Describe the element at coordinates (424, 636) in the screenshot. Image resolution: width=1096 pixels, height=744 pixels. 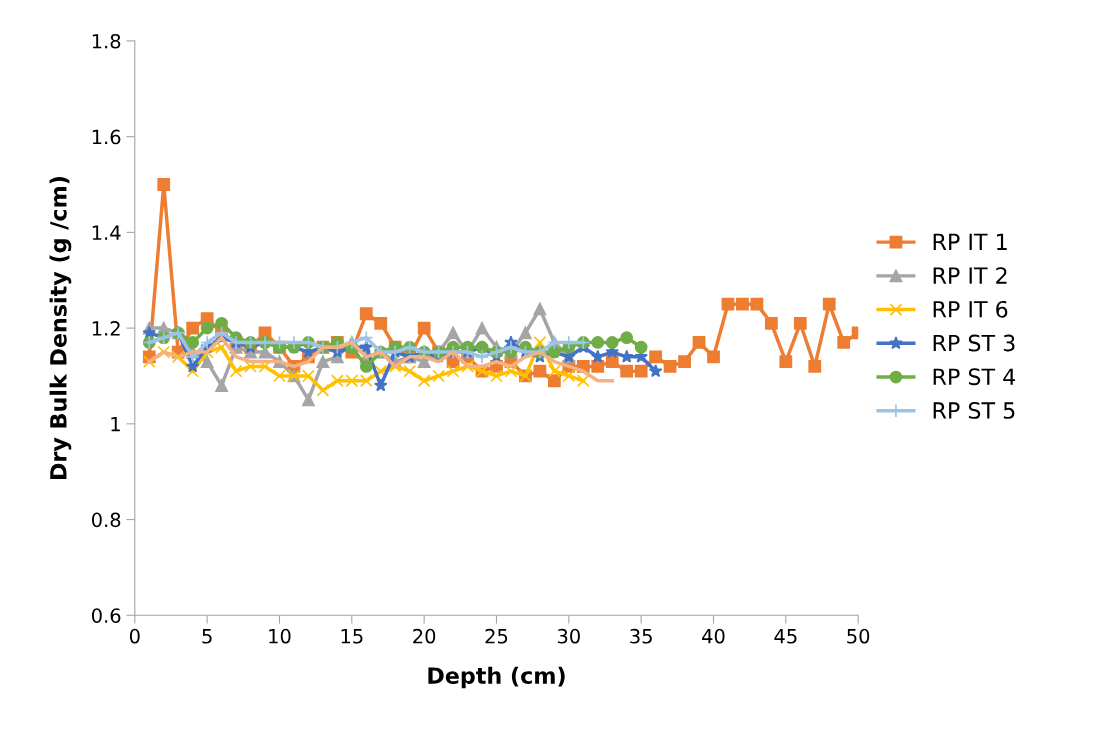
I see `x-tick-label: 20` at that location.